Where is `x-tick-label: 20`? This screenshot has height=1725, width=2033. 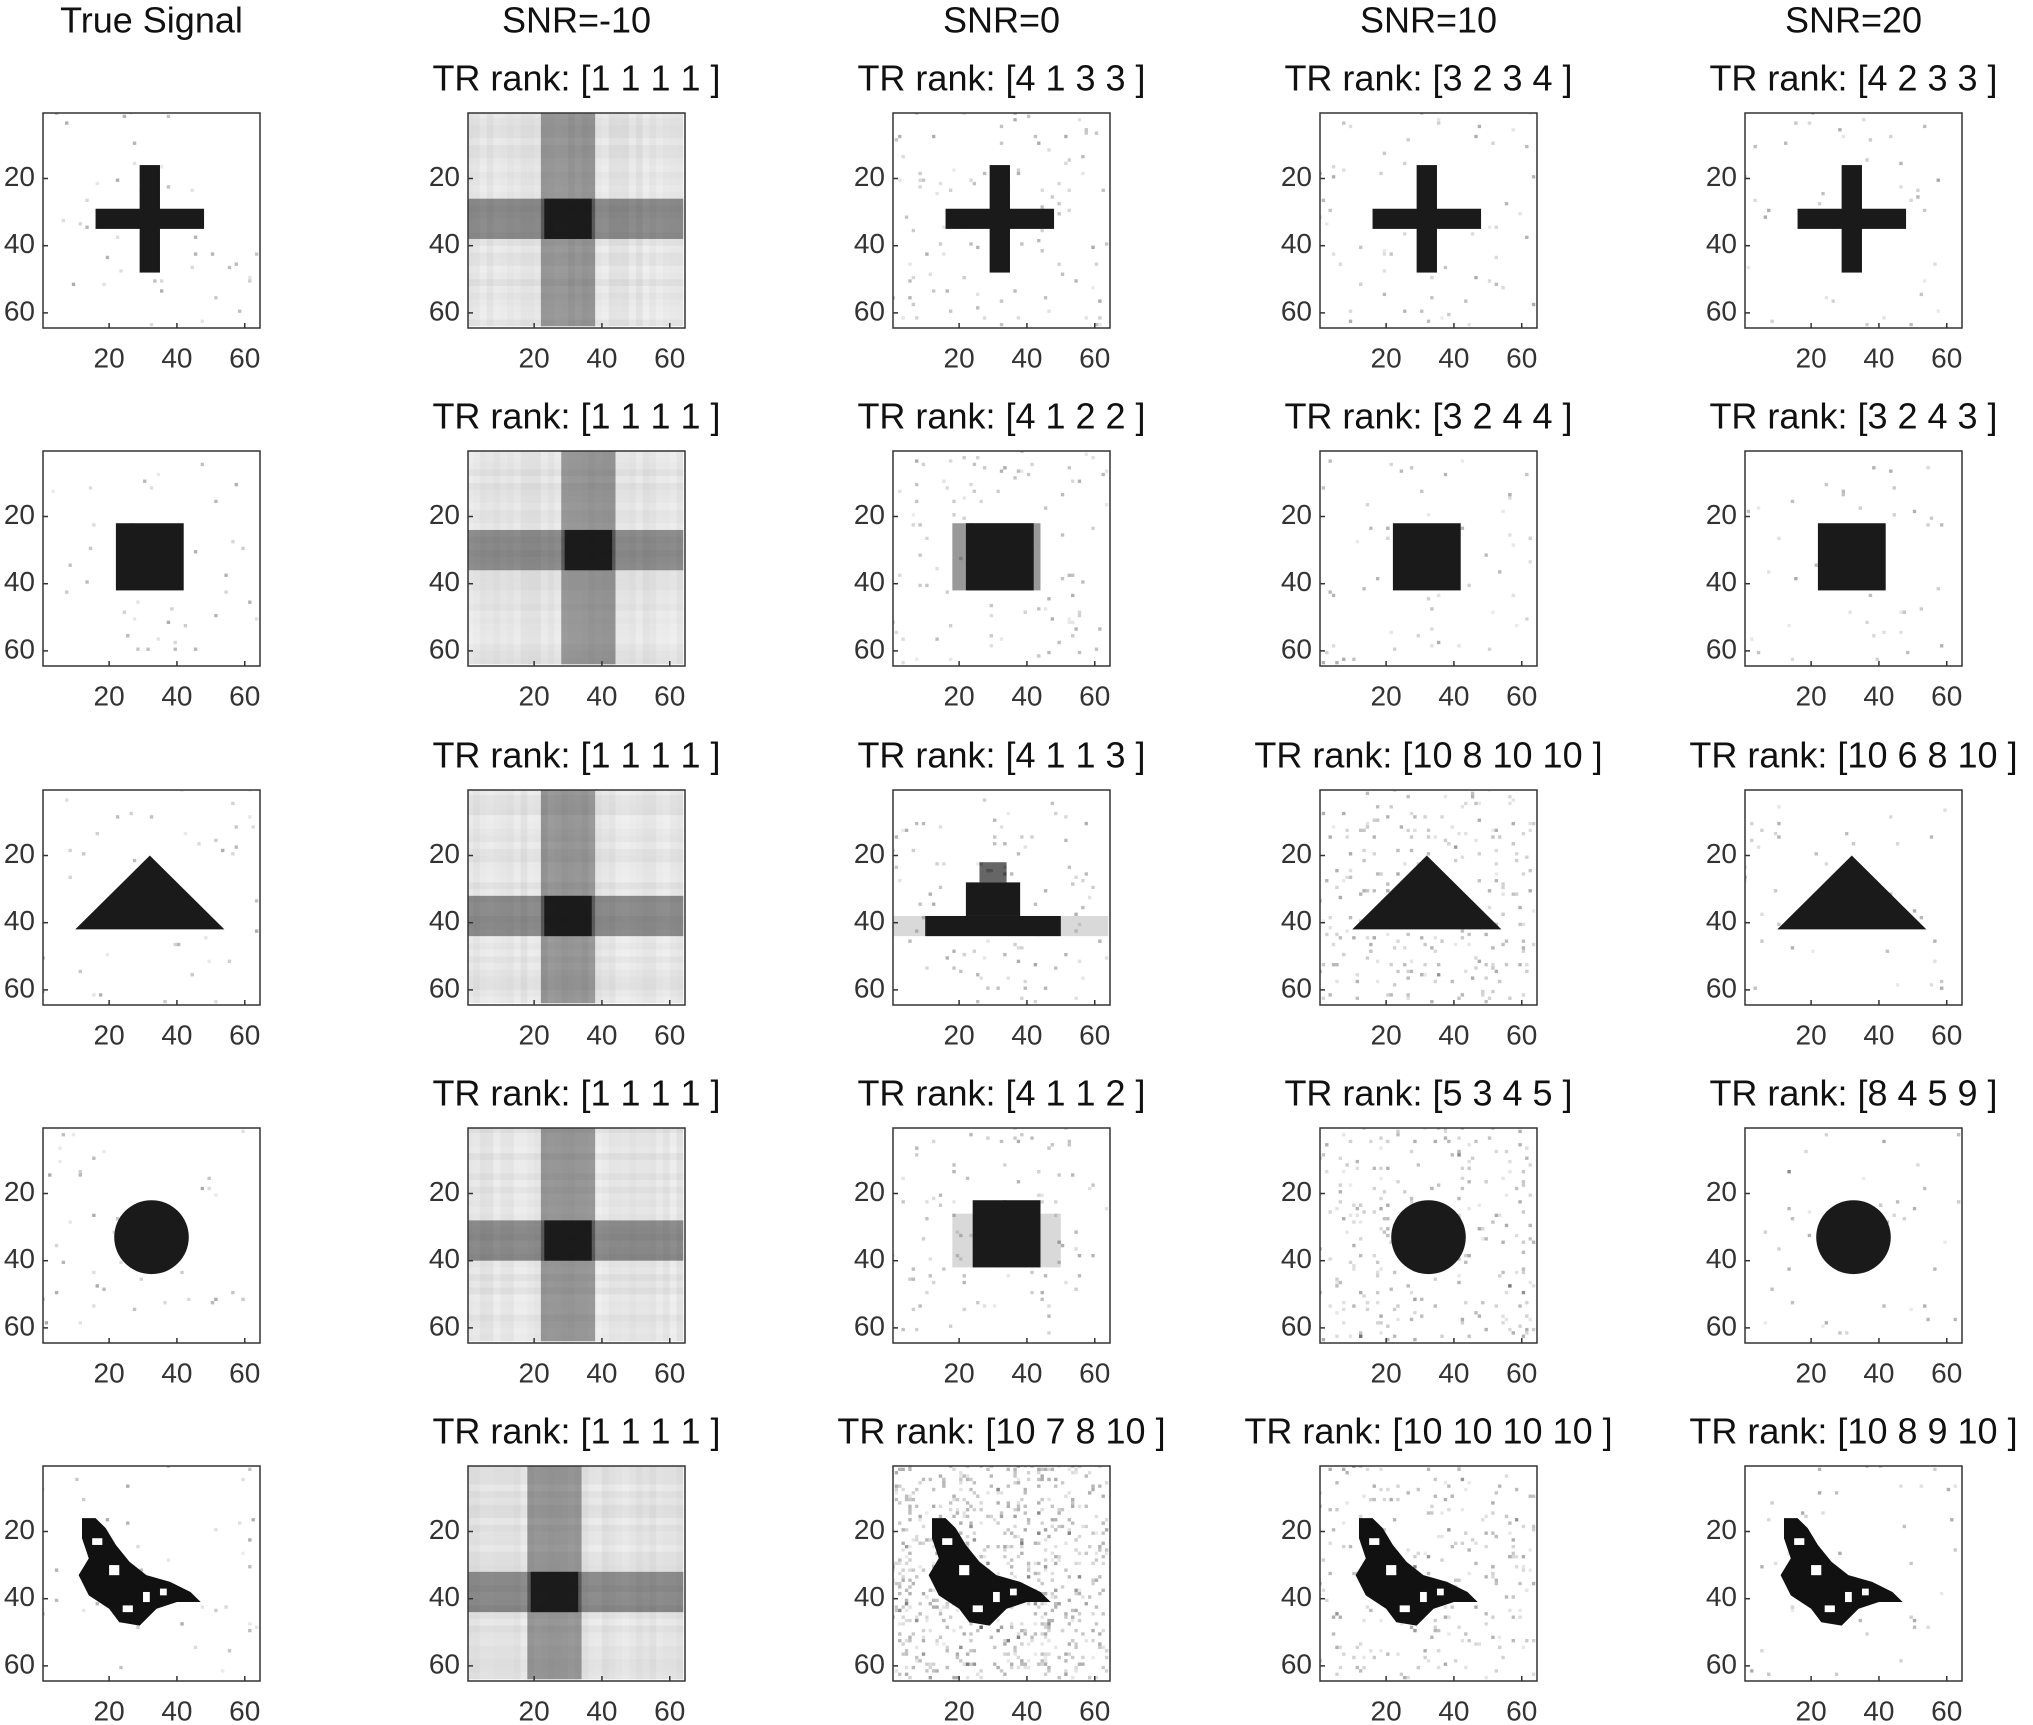 x-tick-label: 20 is located at coordinates (1811, 1710).